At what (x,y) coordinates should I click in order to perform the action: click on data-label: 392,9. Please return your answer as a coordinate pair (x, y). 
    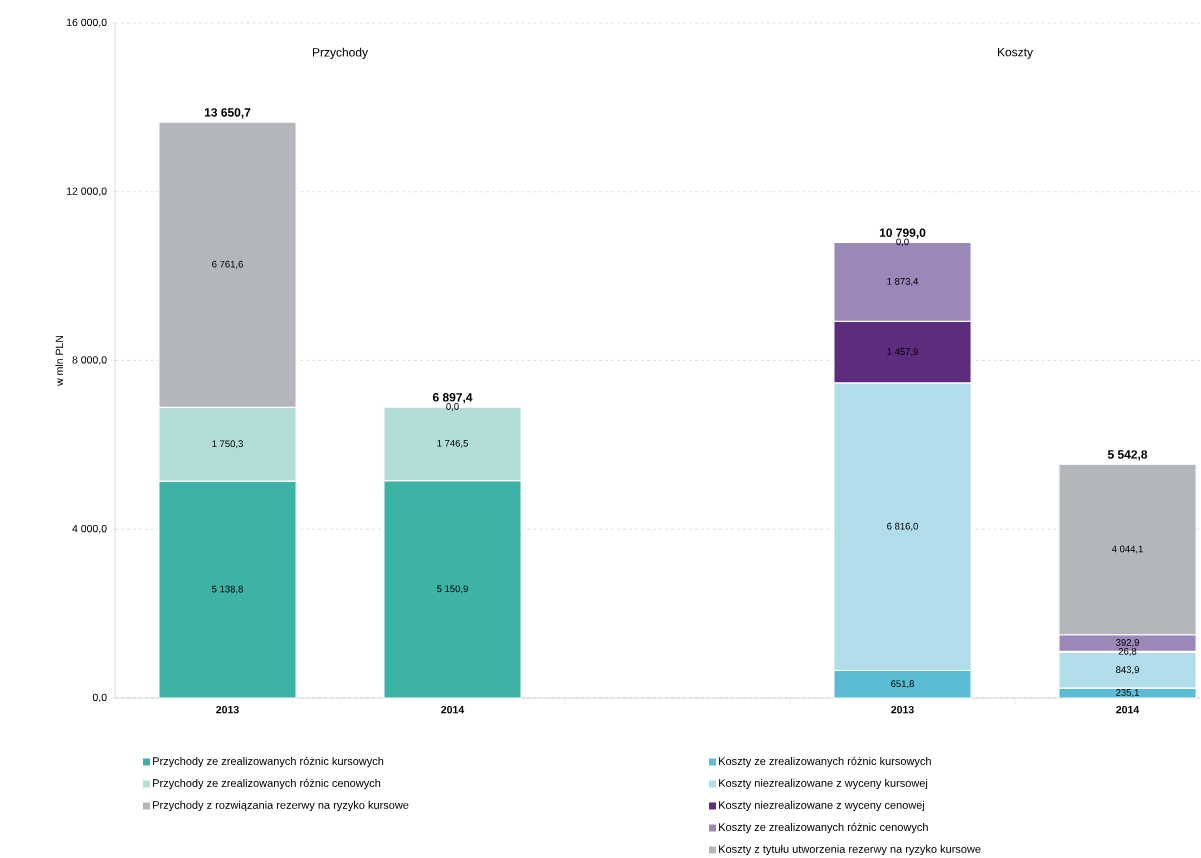
    Looking at the image, I should click on (1127, 643).